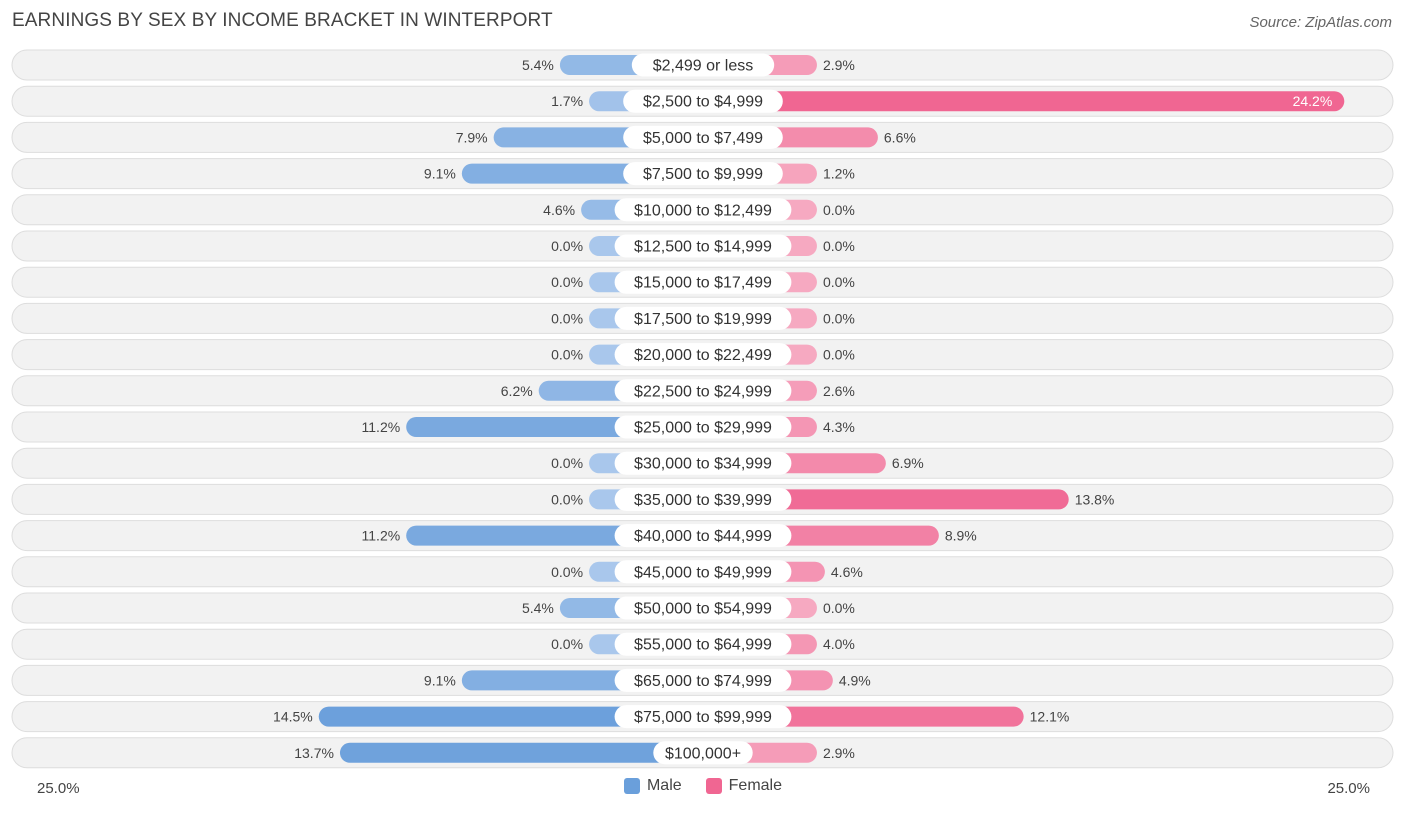 The image size is (1406, 813). I want to click on category-label: $30,000 to $34,999, so click(703, 464).